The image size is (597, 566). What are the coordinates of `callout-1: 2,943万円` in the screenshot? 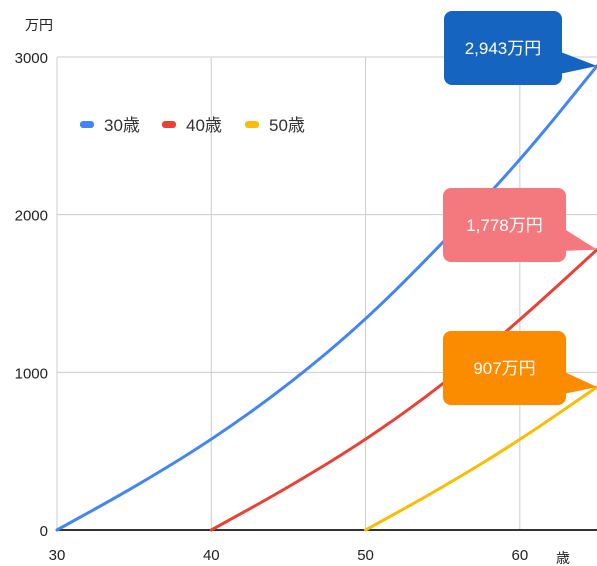 It's located at (520, 48).